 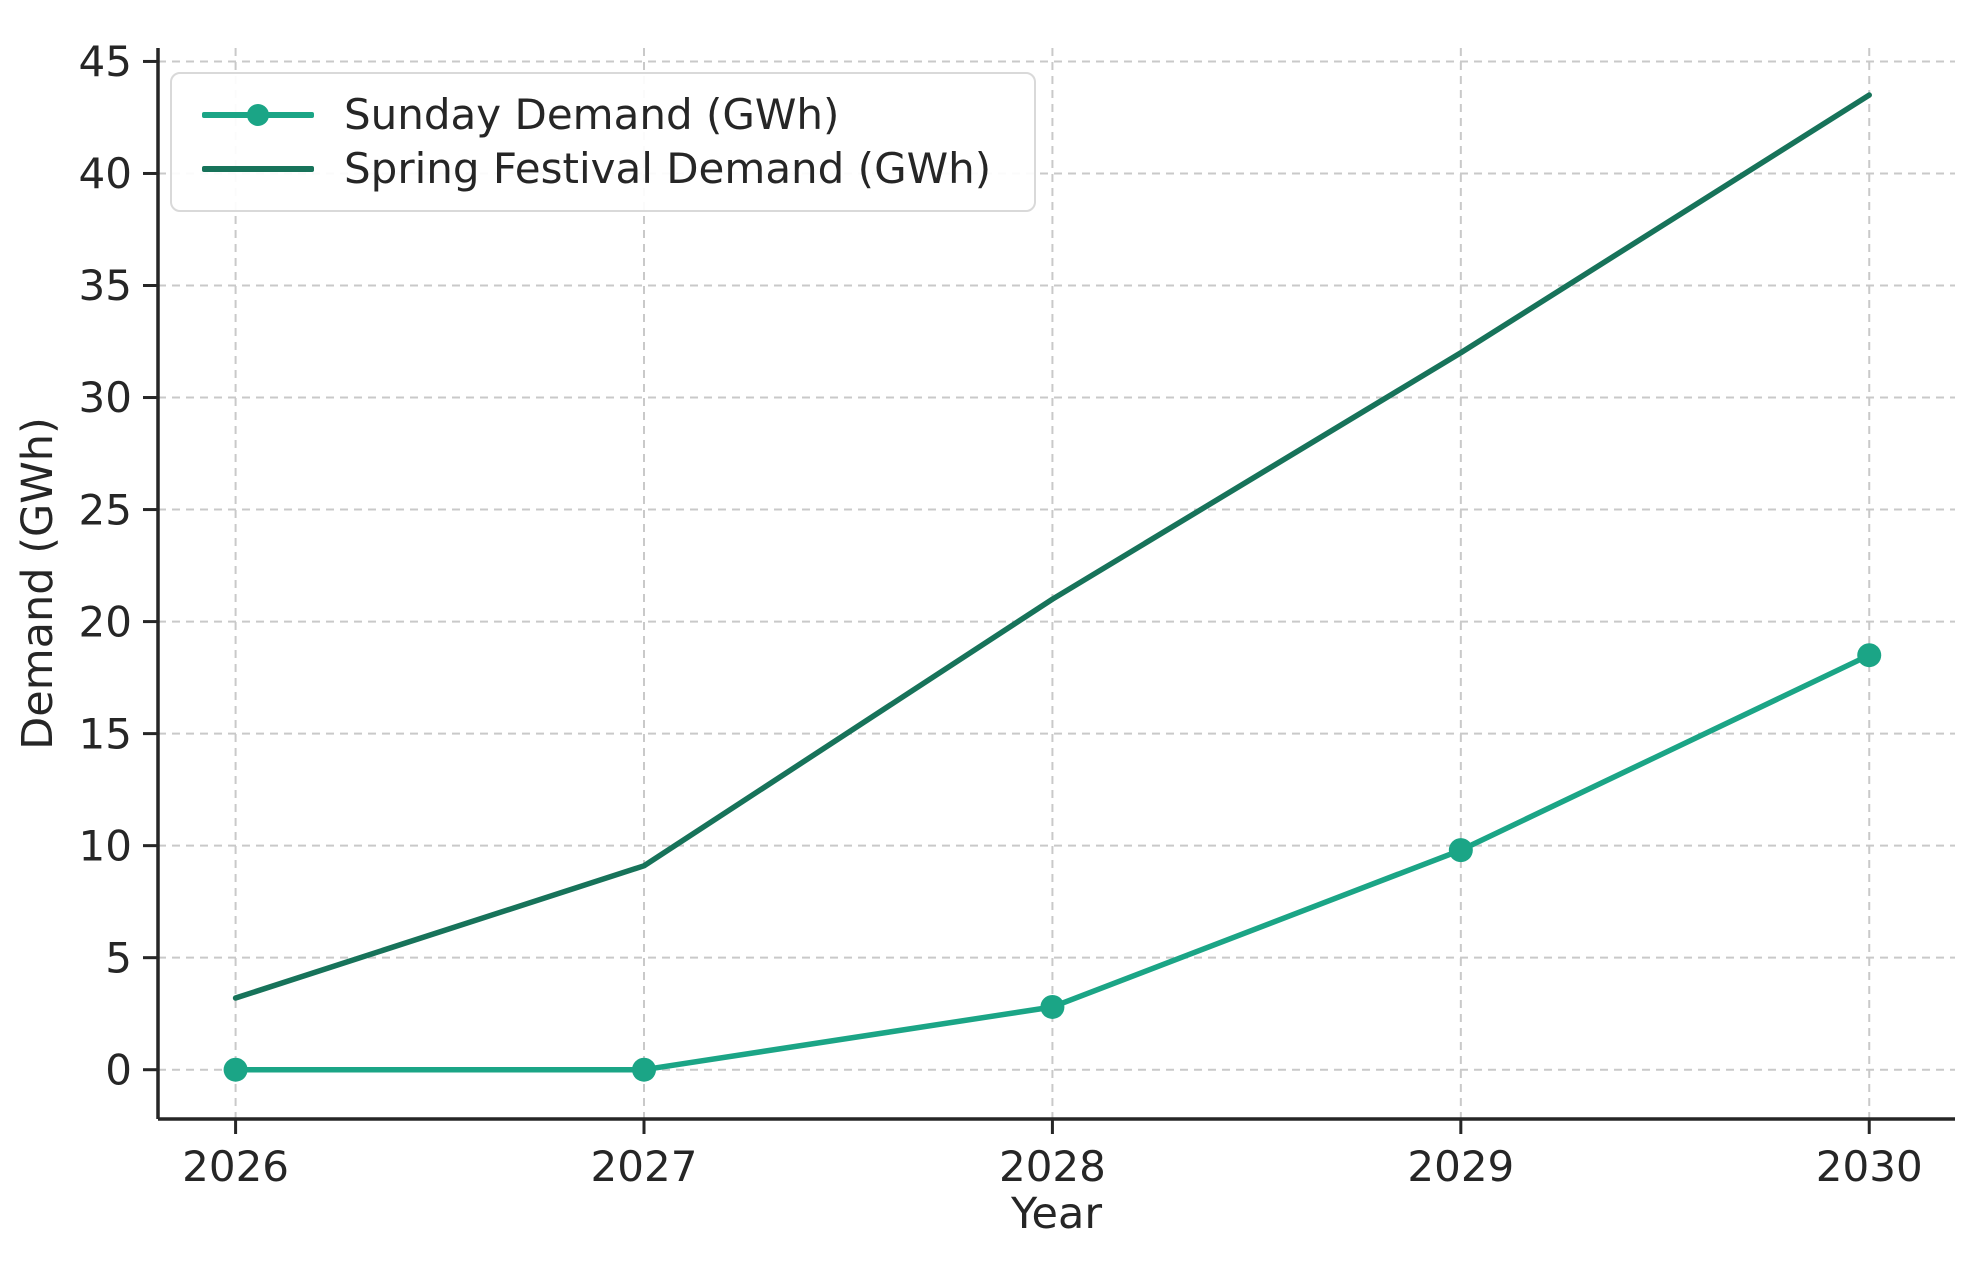 What do you see at coordinates (1056, 1214) in the screenshot?
I see `x-axis-label: Year` at bounding box center [1056, 1214].